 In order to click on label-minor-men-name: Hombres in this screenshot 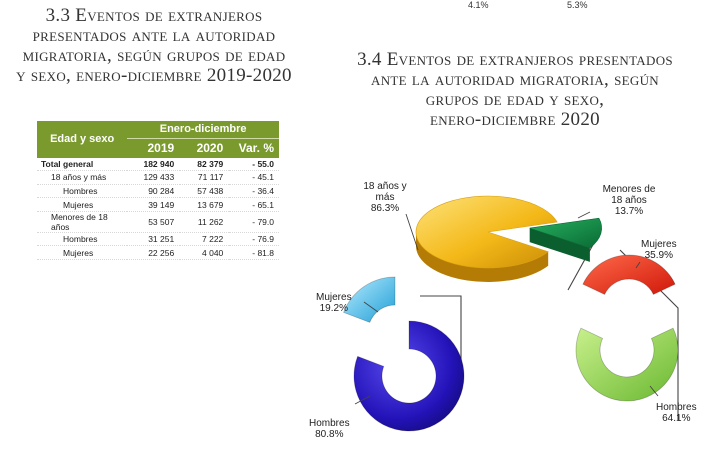, I will do `click(676, 407)`.